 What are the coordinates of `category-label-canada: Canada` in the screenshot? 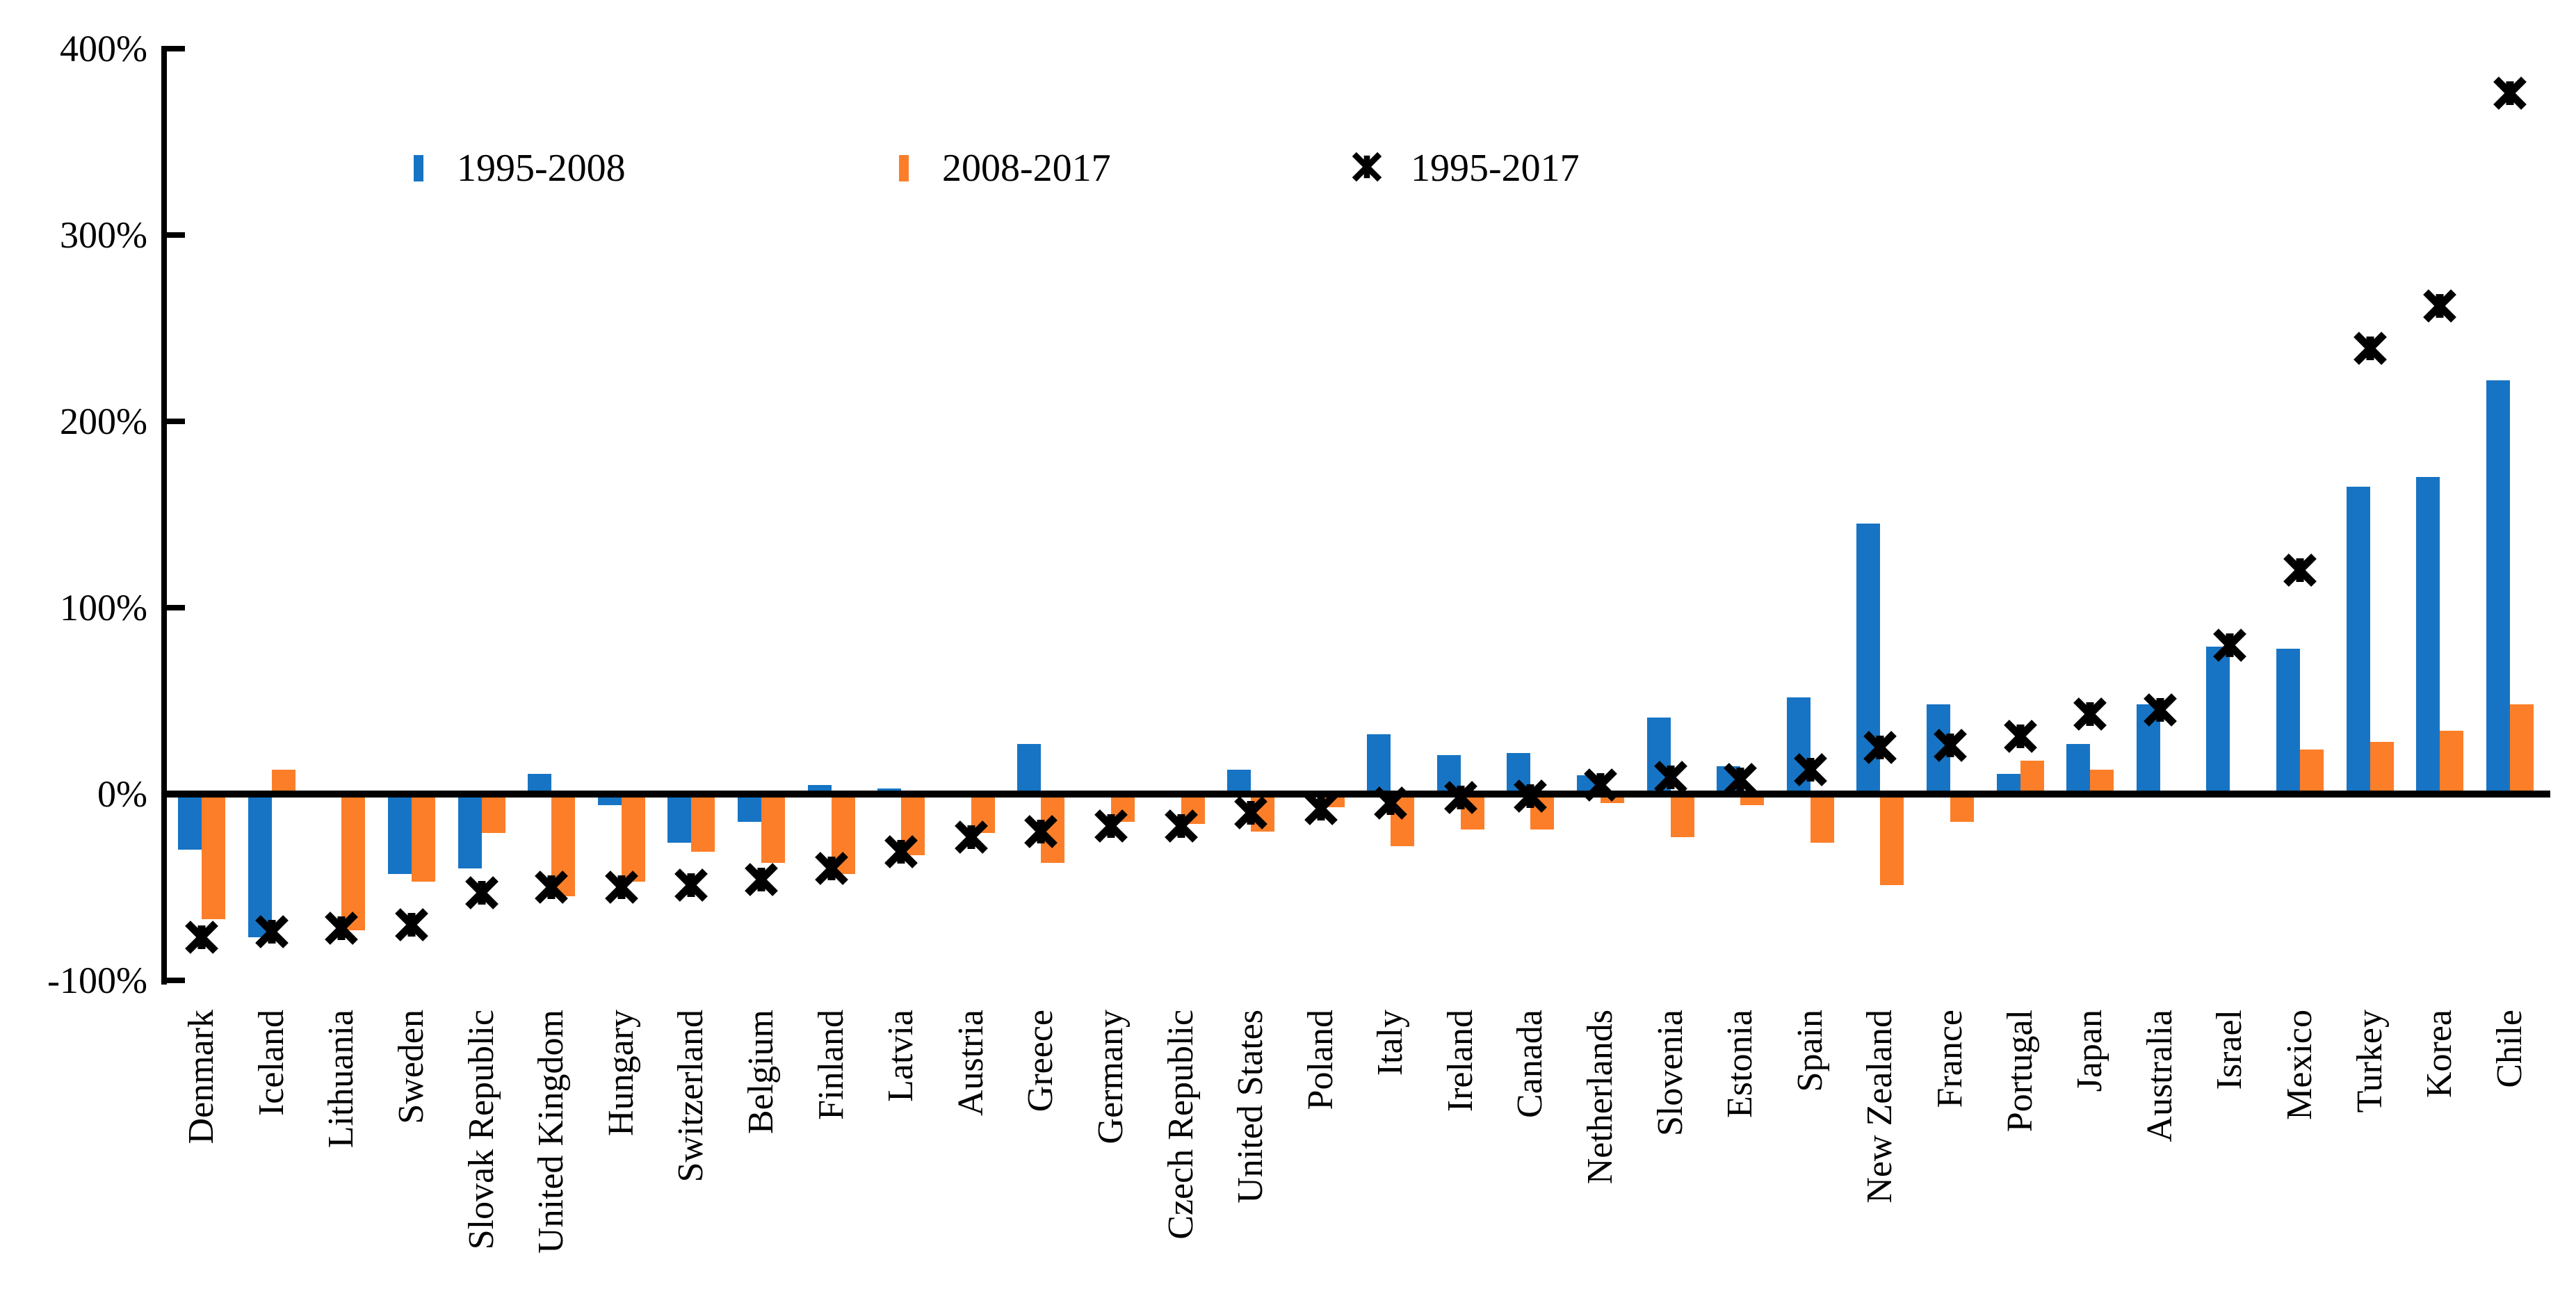 It's located at (1530, 1064).